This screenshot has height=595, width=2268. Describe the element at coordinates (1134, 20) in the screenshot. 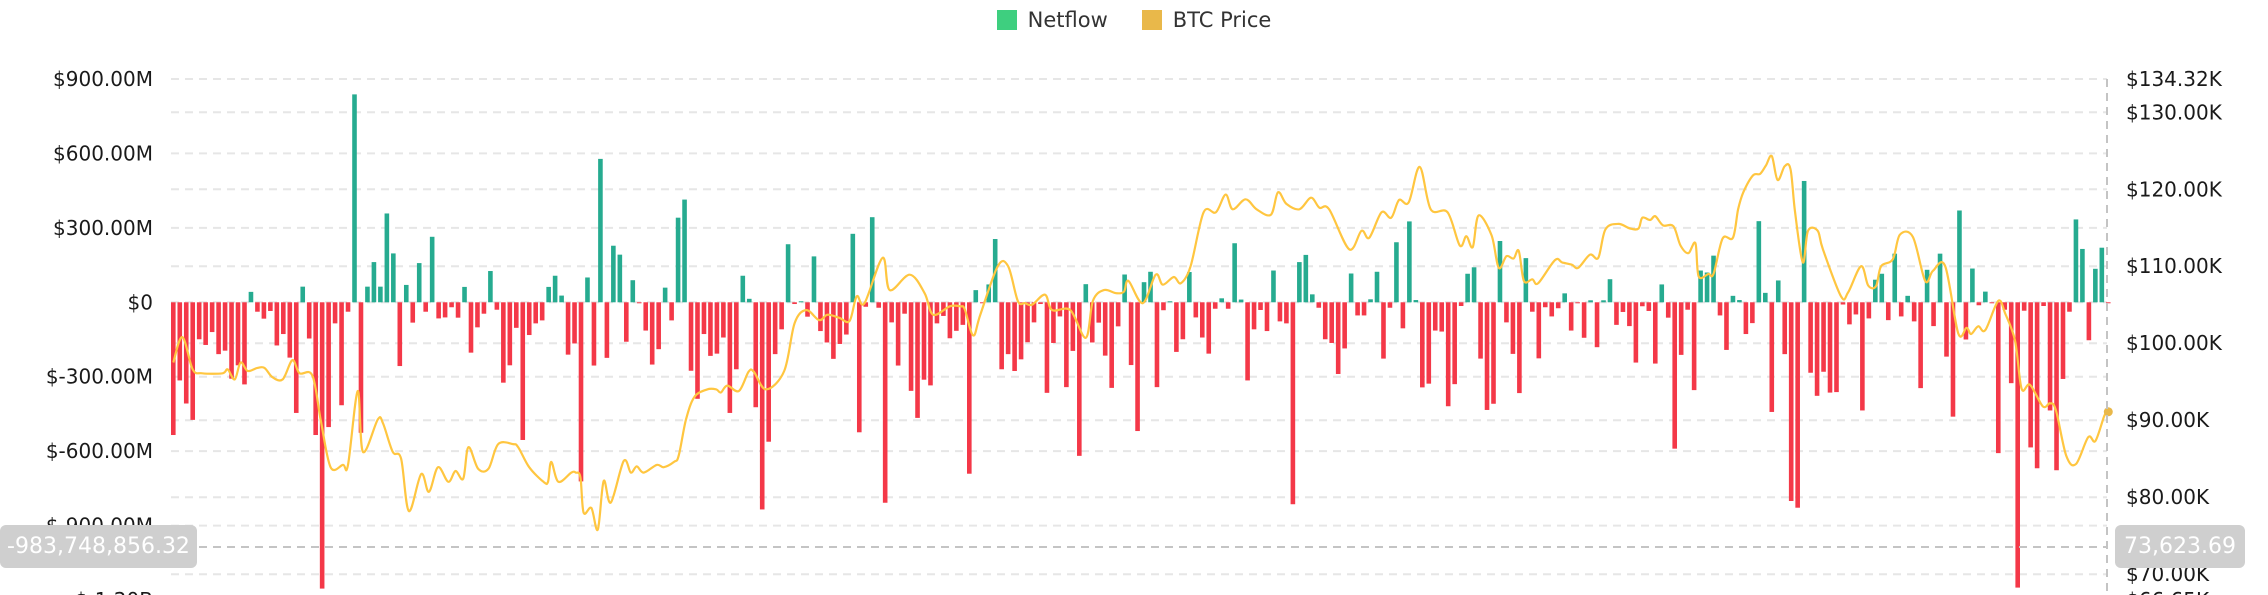

I see `legend: Netflow BTC Price` at that location.